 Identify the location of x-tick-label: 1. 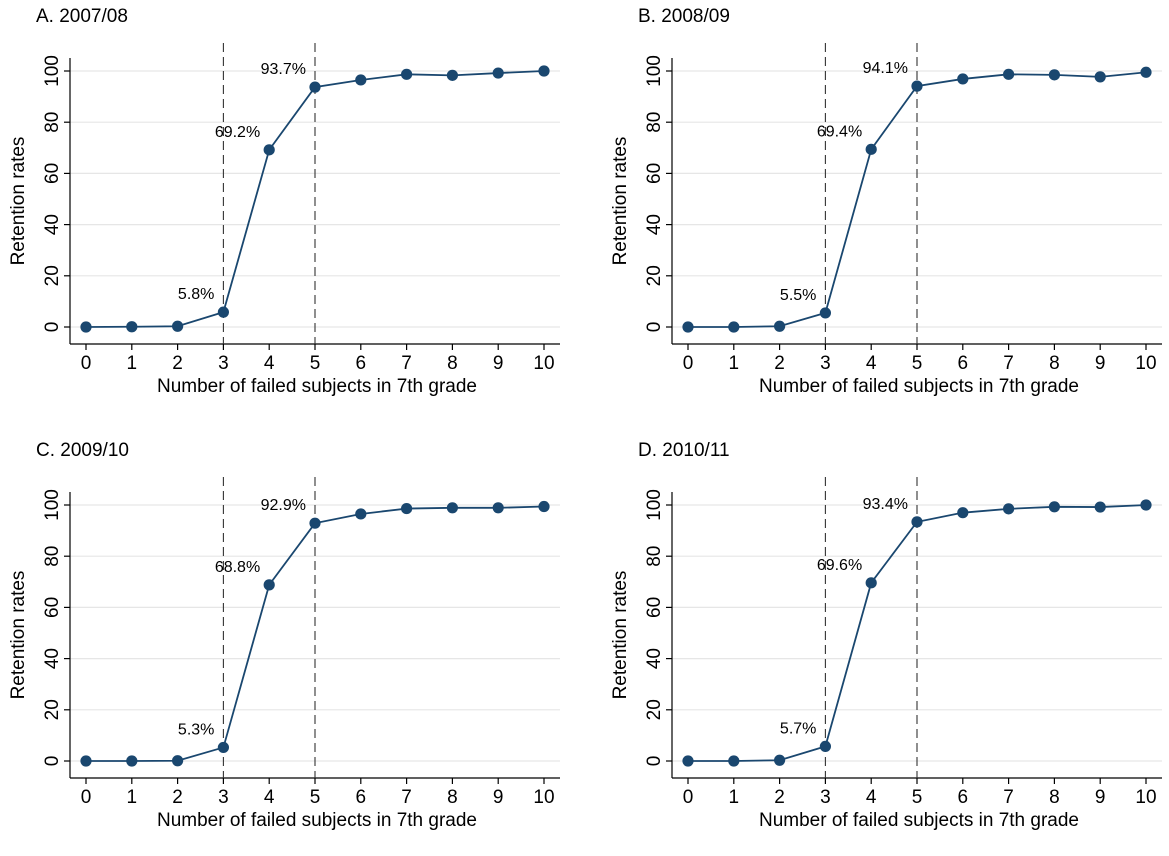
(132, 797).